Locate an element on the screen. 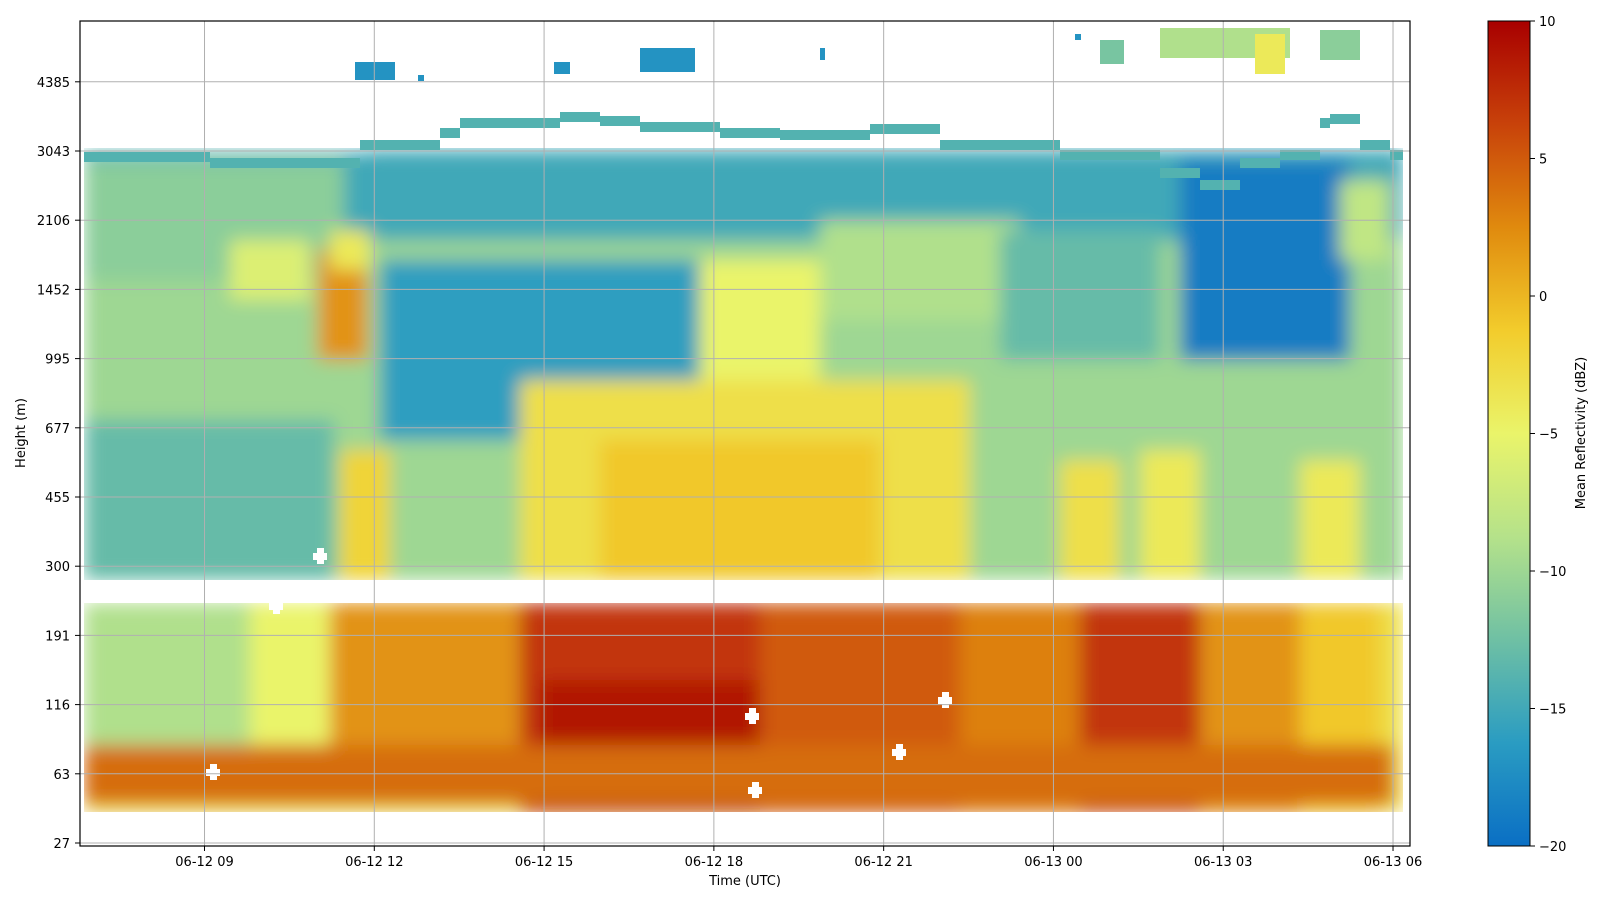 The height and width of the screenshot is (900, 1600). colorbar-ticks: 10 5 0 −5 −10 −15 −20 is located at coordinates (1548, 435).